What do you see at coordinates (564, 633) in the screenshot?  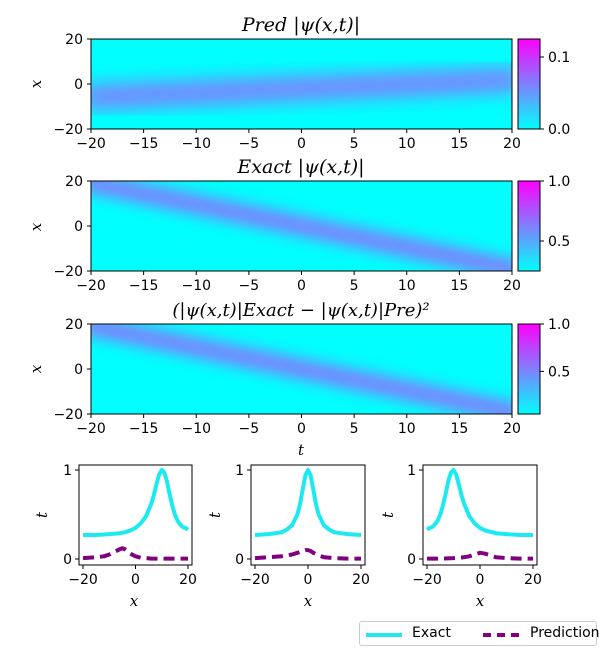 I see `legend-label-prediction: Prediction` at bounding box center [564, 633].